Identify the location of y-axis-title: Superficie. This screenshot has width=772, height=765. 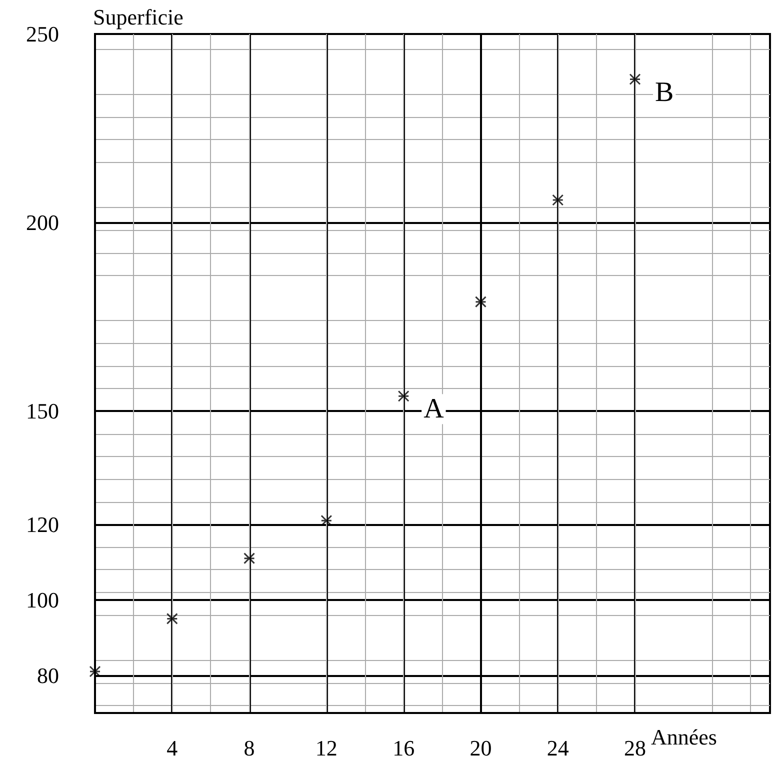
(138, 17).